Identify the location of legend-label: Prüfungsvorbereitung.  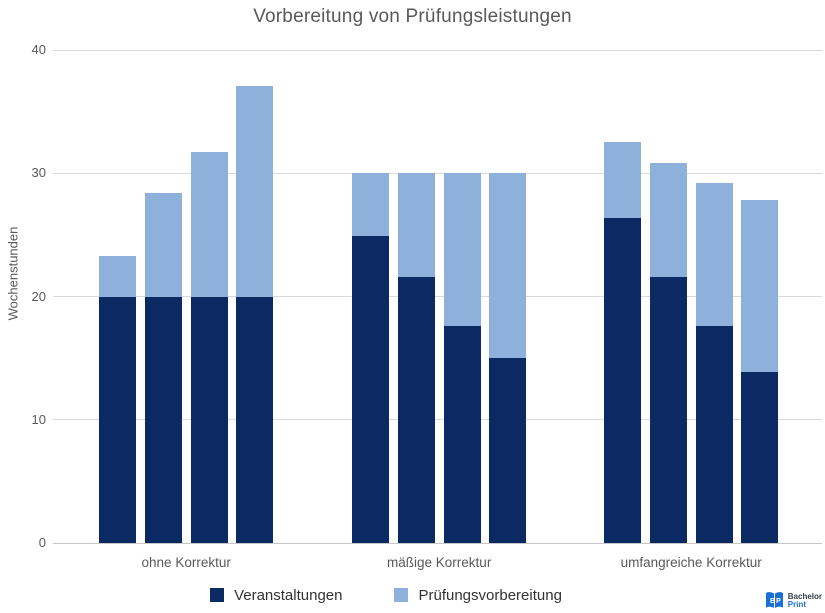
(490, 595).